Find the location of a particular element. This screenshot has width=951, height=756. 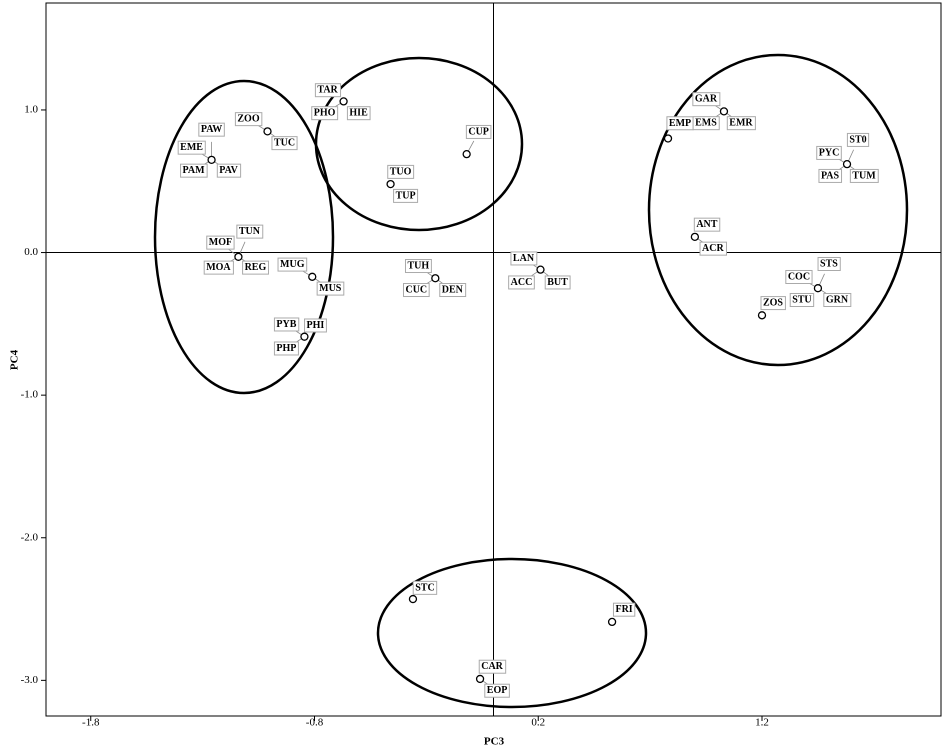

y-tick-label: 1.0 is located at coordinates (31, 109).